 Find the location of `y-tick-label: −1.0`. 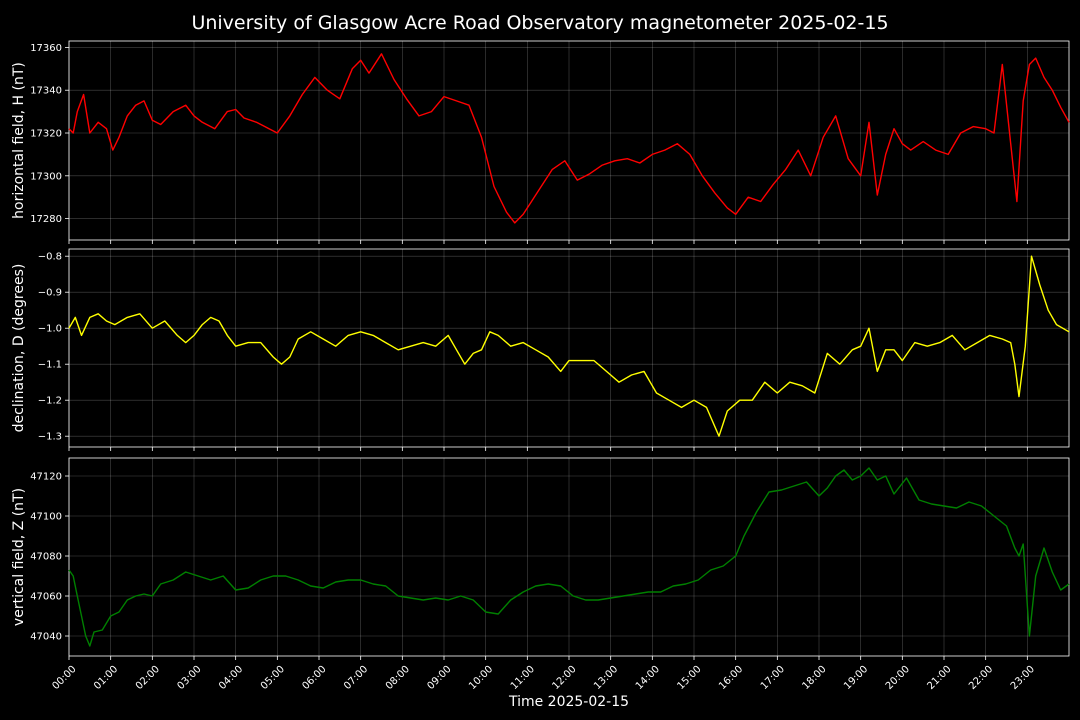

y-tick-label: −1.0 is located at coordinates (50, 329).